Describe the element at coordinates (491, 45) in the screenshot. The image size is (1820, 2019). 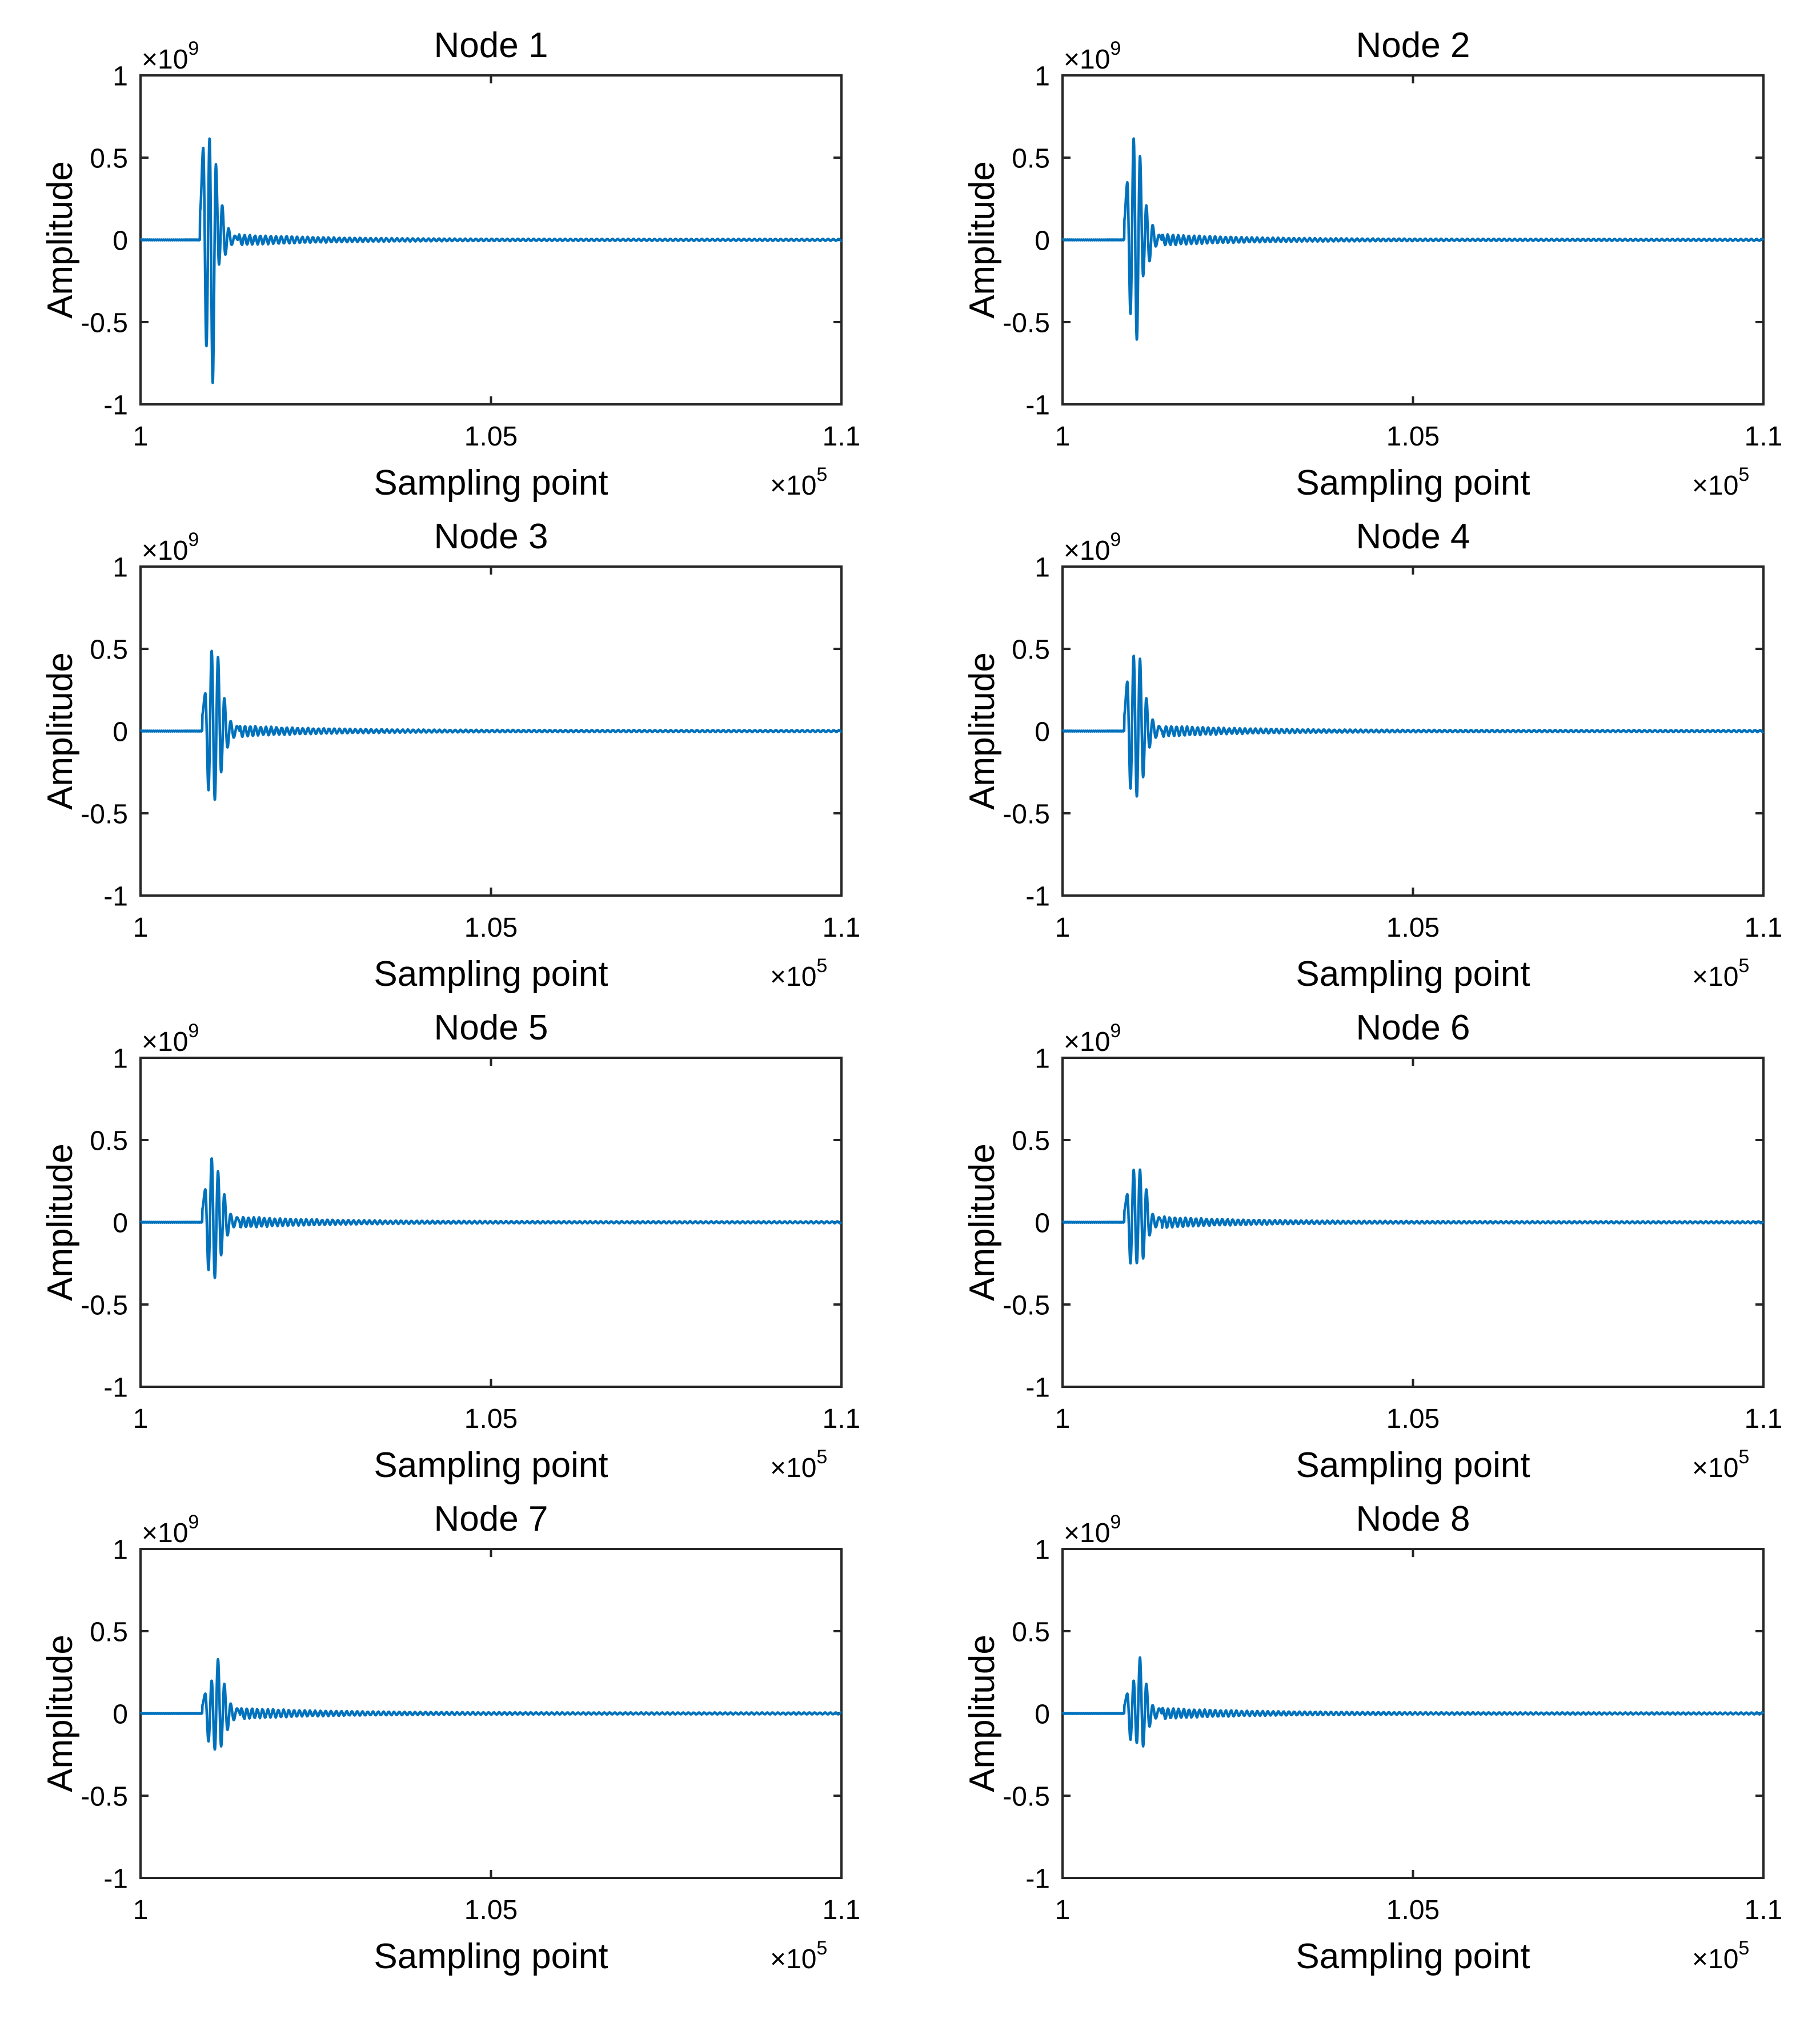
I see `chart-title: Node 1` at that location.